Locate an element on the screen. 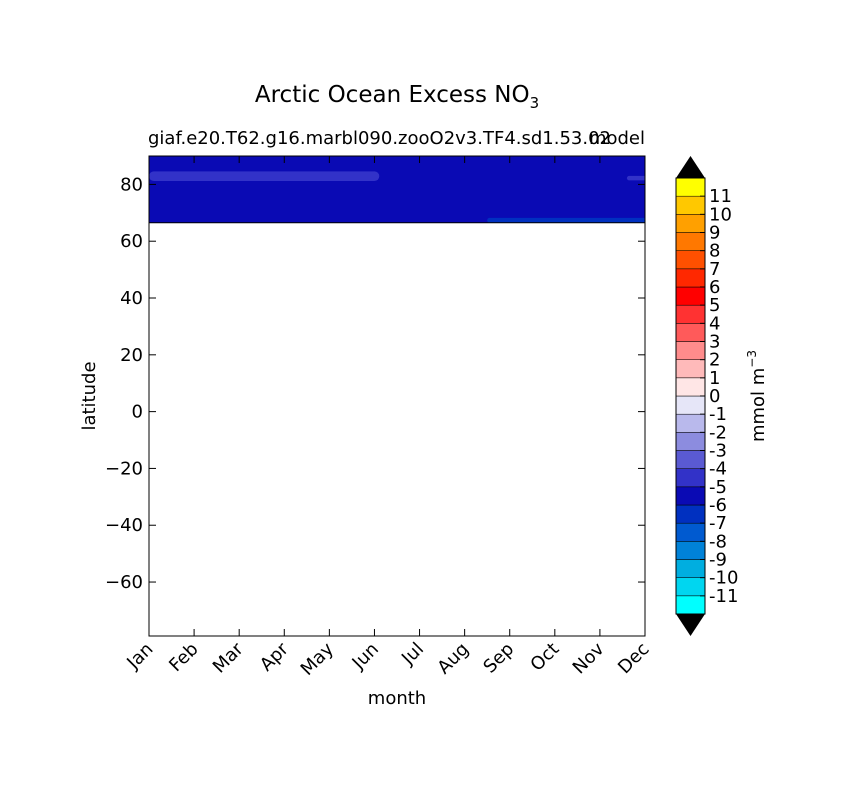 This screenshot has height=788, width=849. colorbar-tick-label: -4 is located at coordinates (718, 469).